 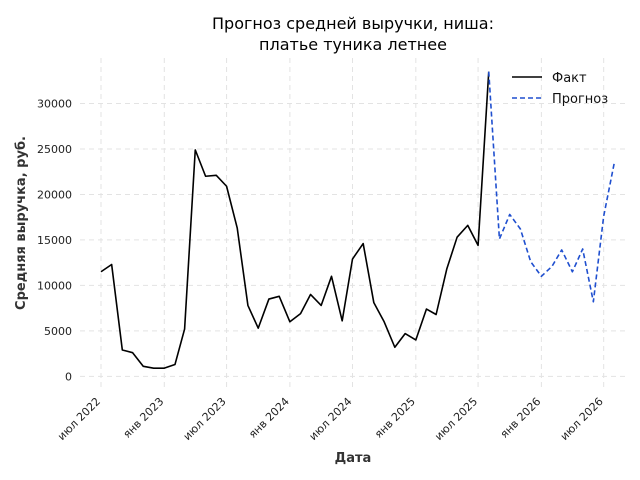 What do you see at coordinates (21, 223) in the screenshot?
I see `y-axis-label: Средняя выручка, руб.` at bounding box center [21, 223].